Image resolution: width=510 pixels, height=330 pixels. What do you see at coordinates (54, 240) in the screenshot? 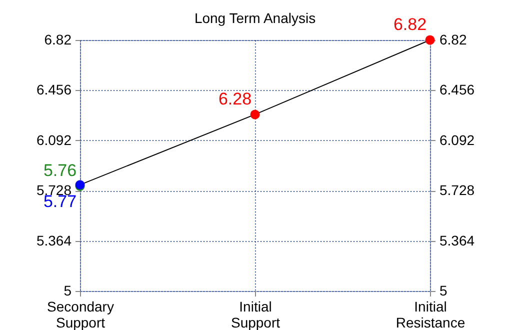
I see `y-tick-label: 5.364` at bounding box center [54, 240].